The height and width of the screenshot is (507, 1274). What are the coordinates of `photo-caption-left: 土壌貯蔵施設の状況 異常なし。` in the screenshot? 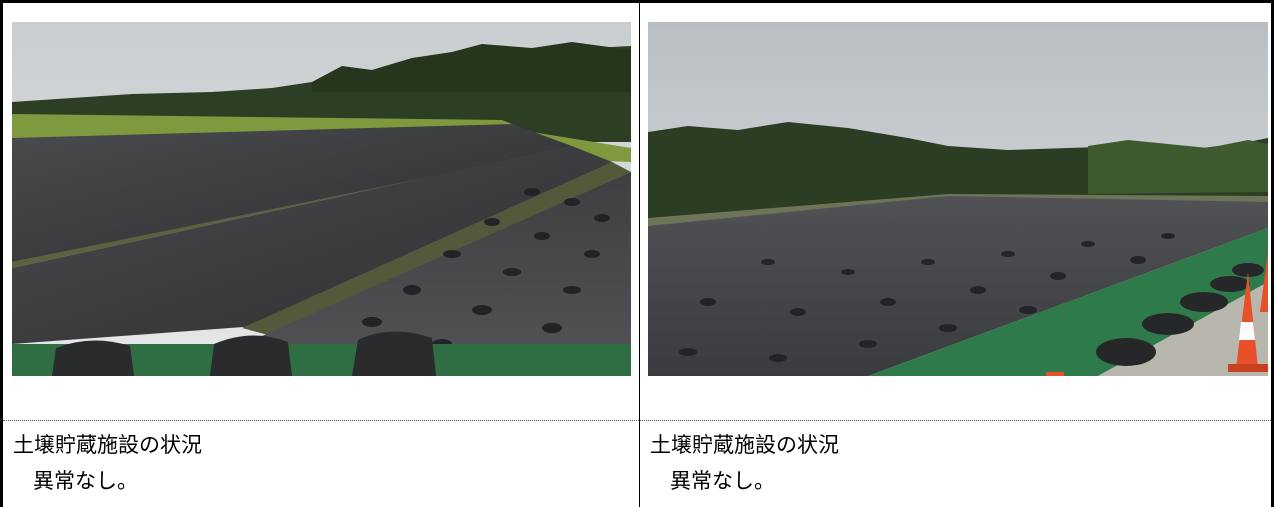 It's located at (107, 463).